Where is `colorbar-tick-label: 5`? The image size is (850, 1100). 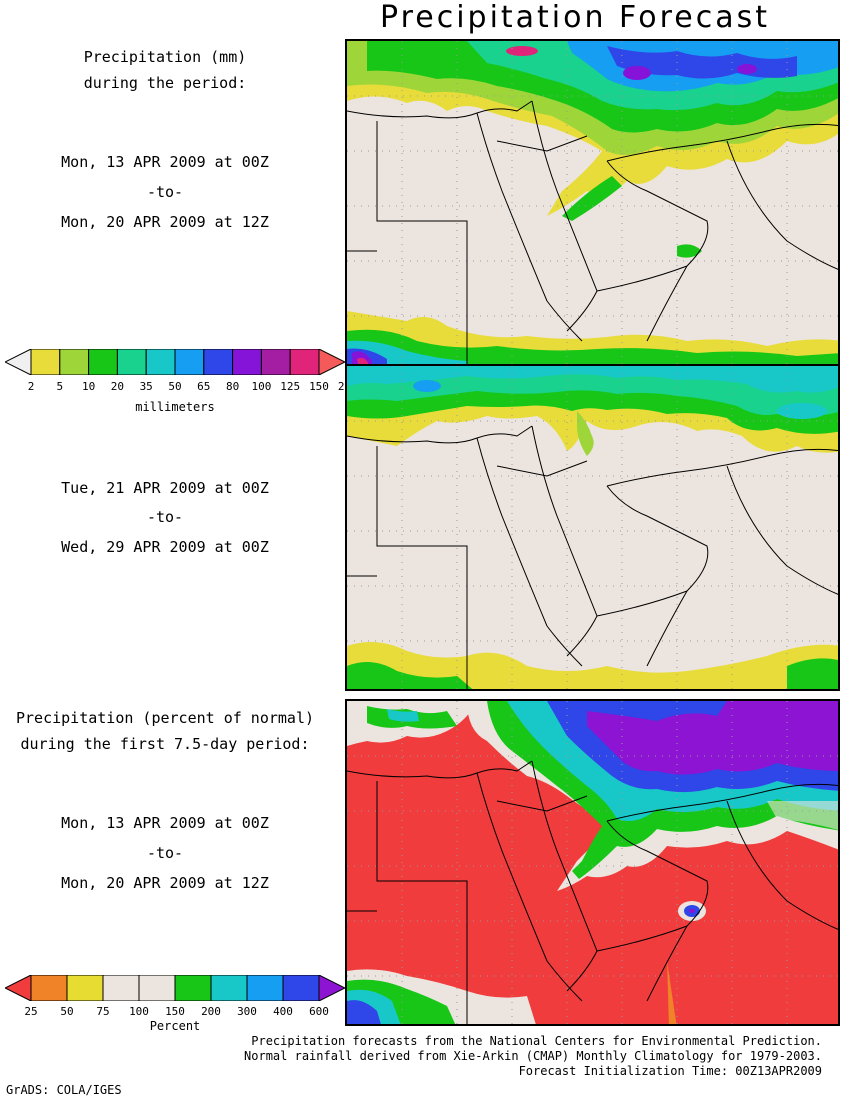
colorbar-tick-label: 5 is located at coordinates (60, 386).